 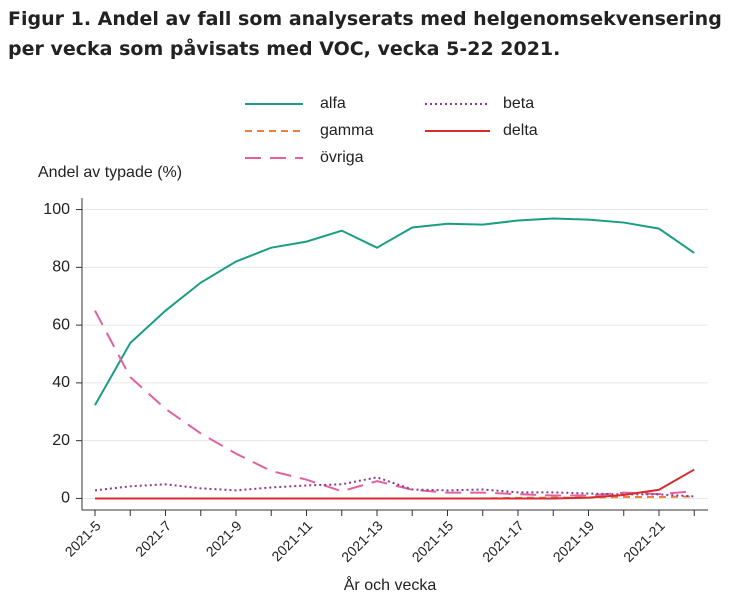 I want to click on x-tick-label: 2021-13, so click(x=362, y=541).